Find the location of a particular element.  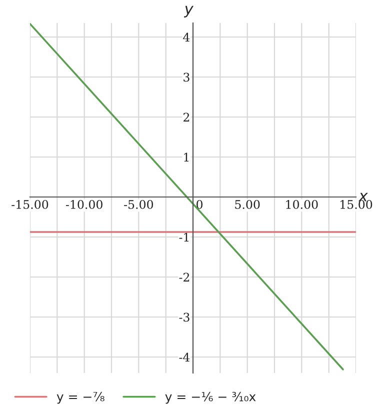

x-tick-label: 5.00 is located at coordinates (247, 204).